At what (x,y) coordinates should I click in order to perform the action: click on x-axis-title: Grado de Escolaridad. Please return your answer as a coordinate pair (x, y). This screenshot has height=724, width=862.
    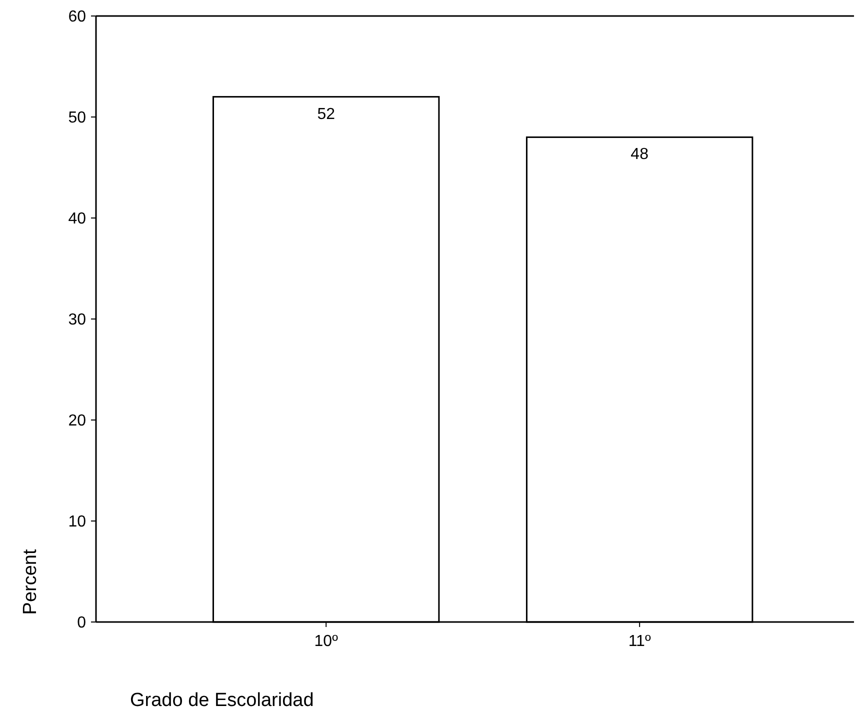
    Looking at the image, I should click on (222, 700).